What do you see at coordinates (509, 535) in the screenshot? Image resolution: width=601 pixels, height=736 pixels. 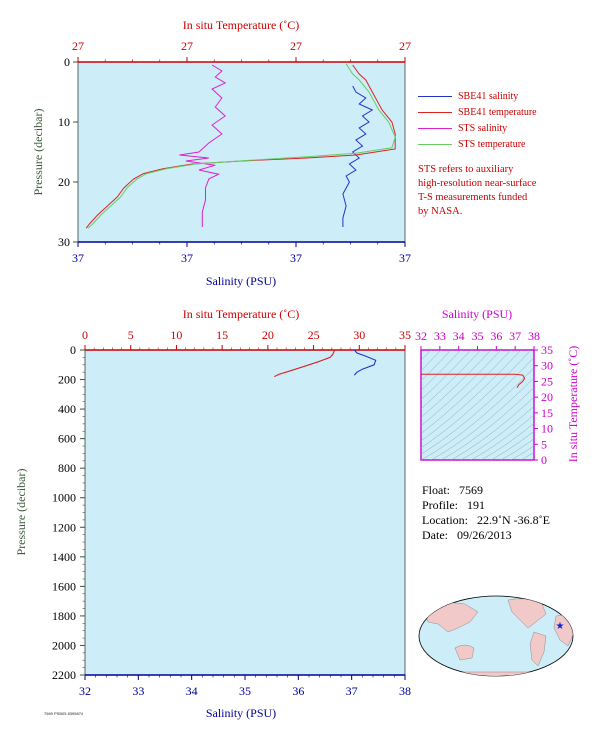 I see `info-date: Date: 09/26/2013` at bounding box center [509, 535].